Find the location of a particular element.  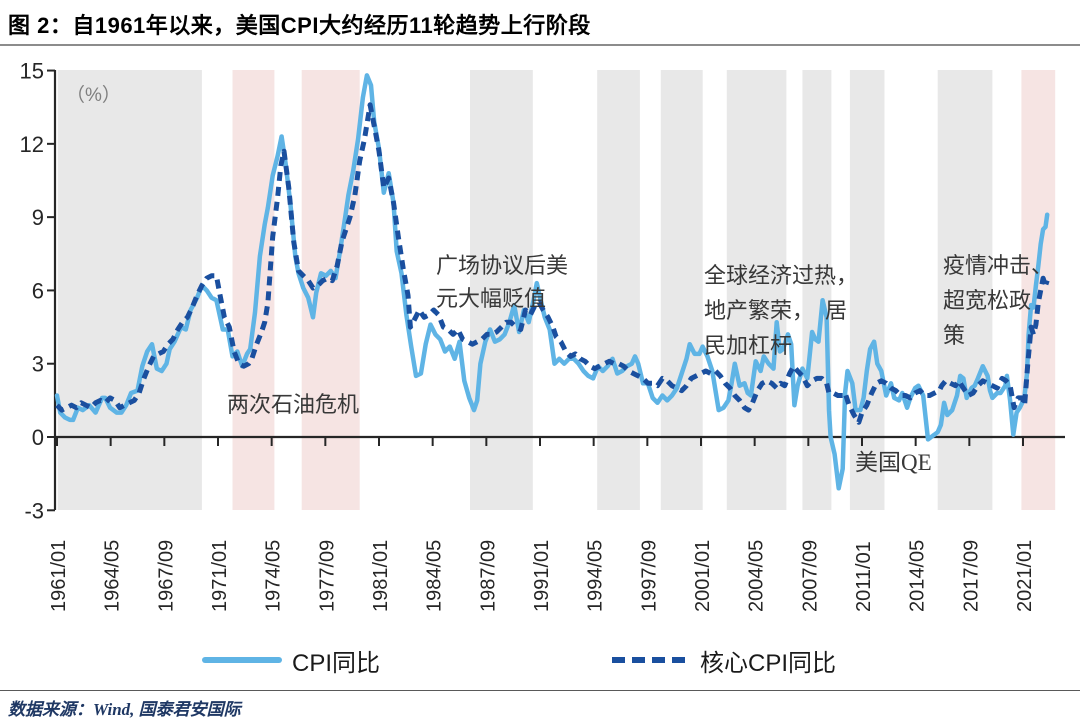

annotation-oil-crises: 两次石油危机 is located at coordinates (293, 404).